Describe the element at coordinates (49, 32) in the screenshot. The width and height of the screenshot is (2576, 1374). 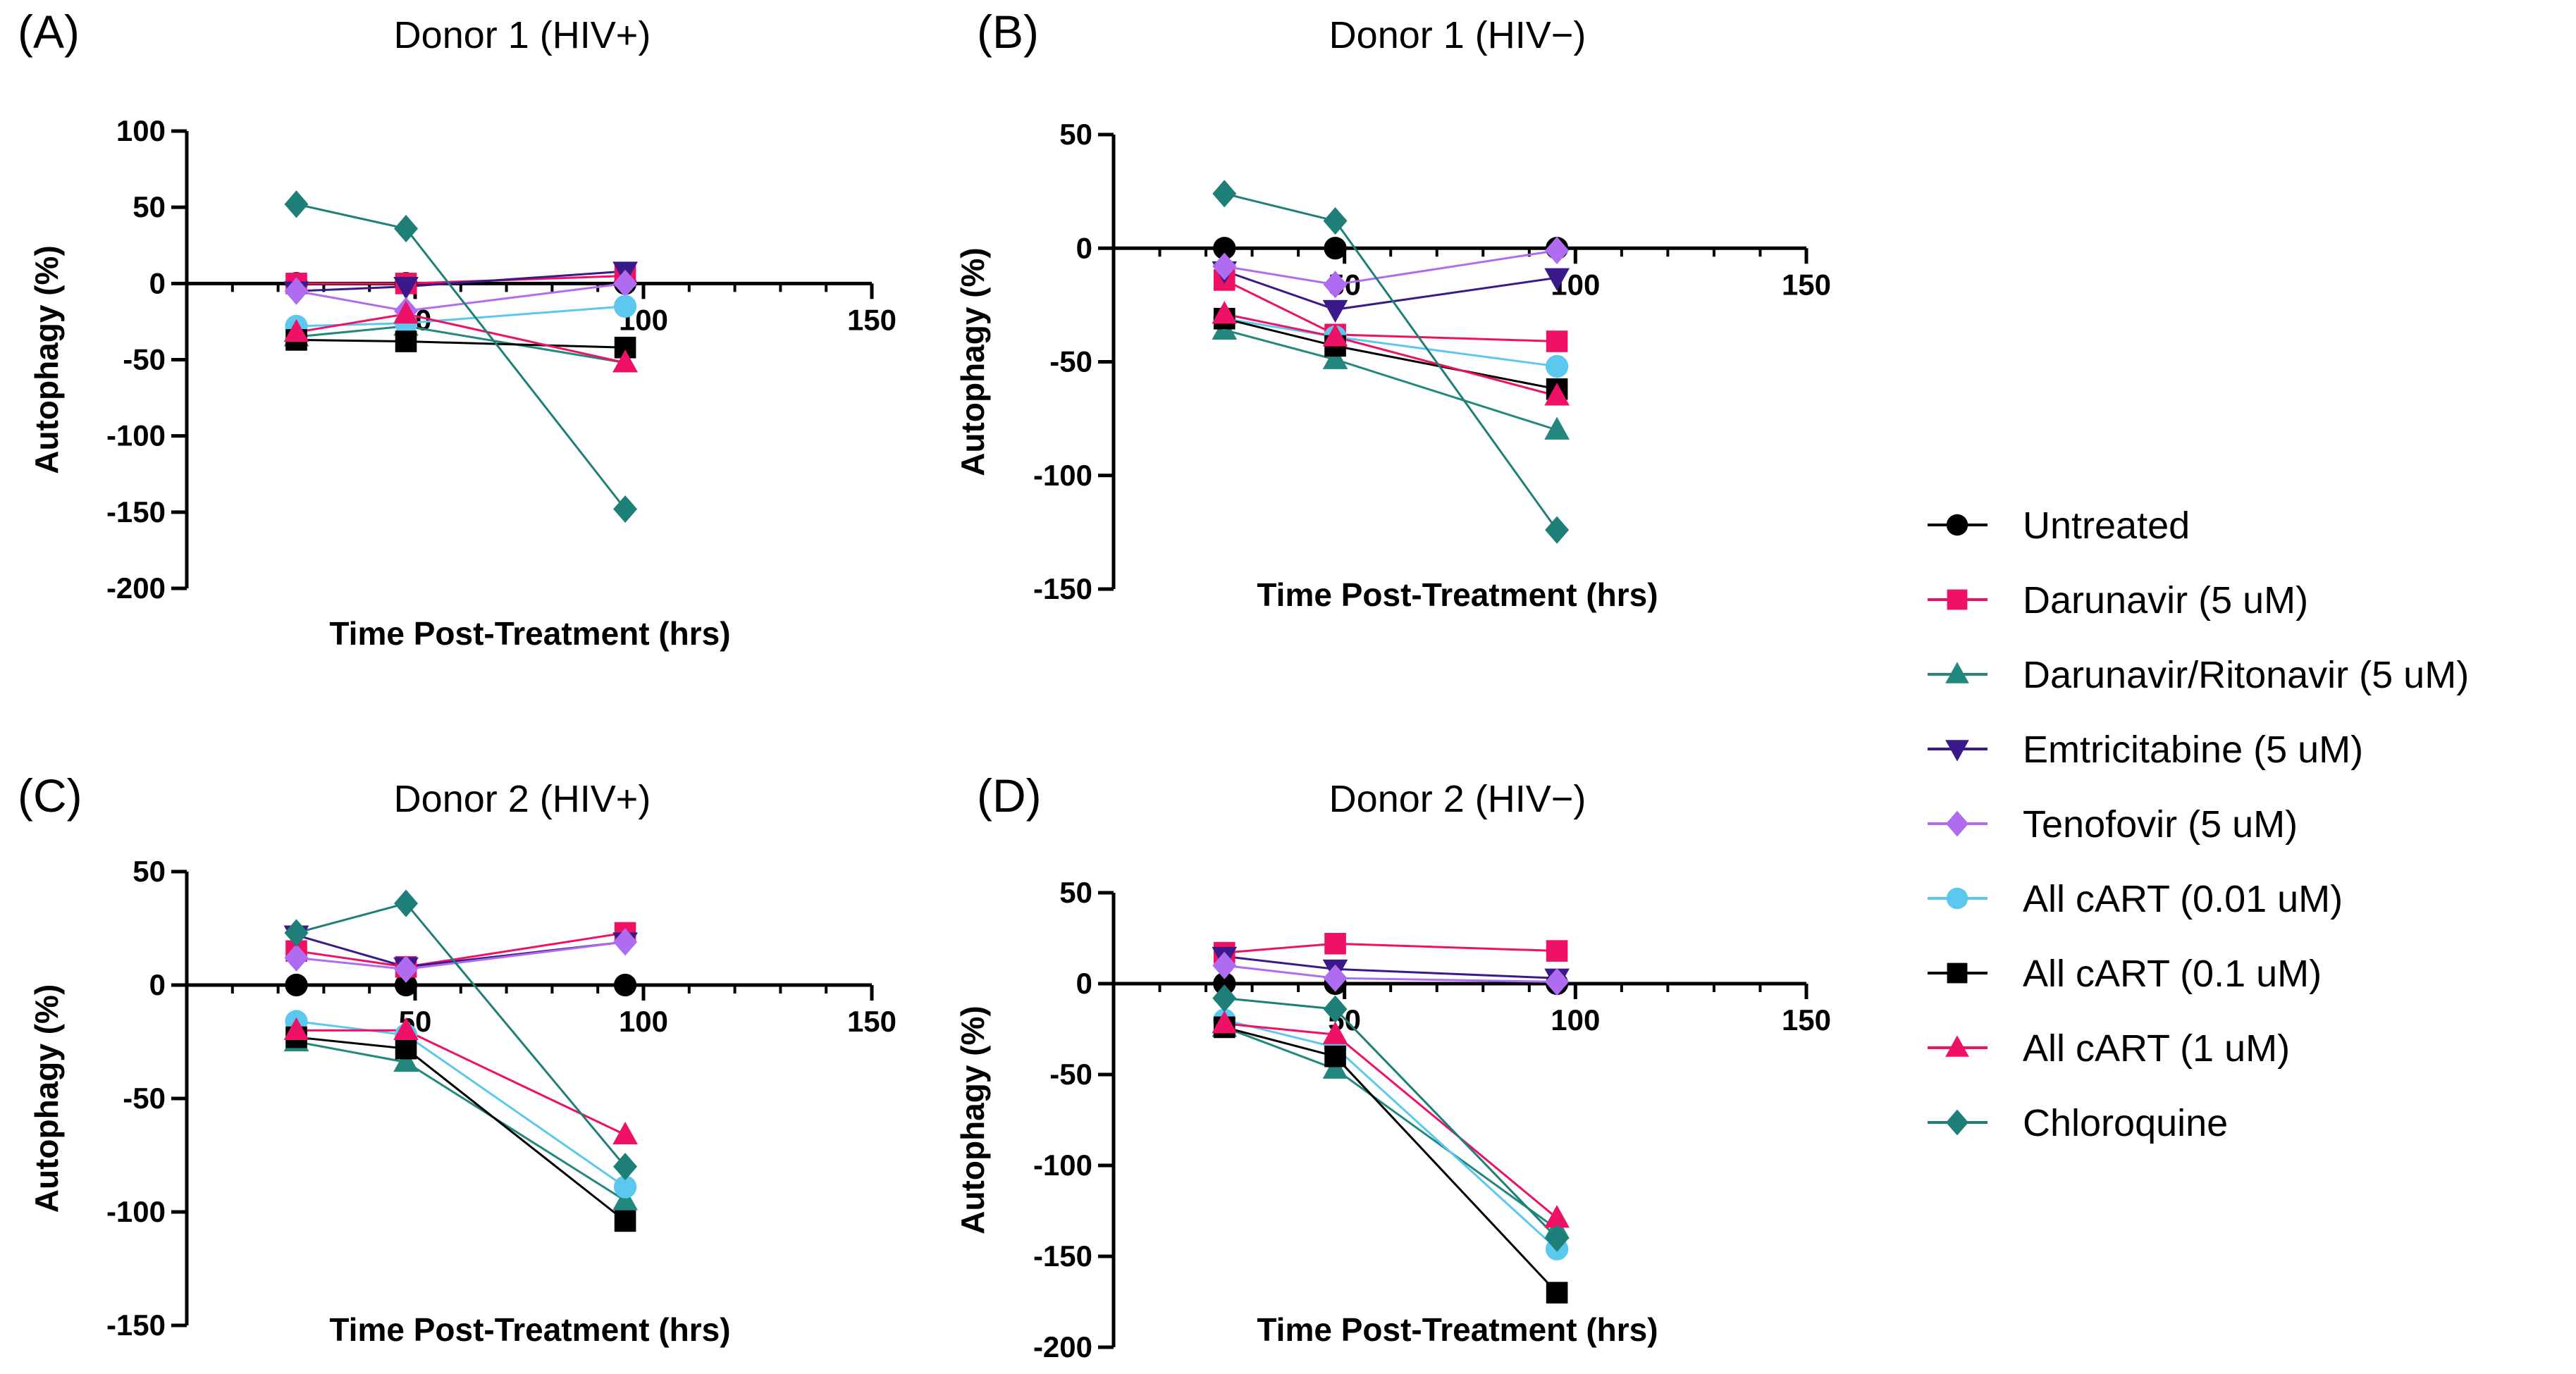
I see `panel-label: (A)` at that location.